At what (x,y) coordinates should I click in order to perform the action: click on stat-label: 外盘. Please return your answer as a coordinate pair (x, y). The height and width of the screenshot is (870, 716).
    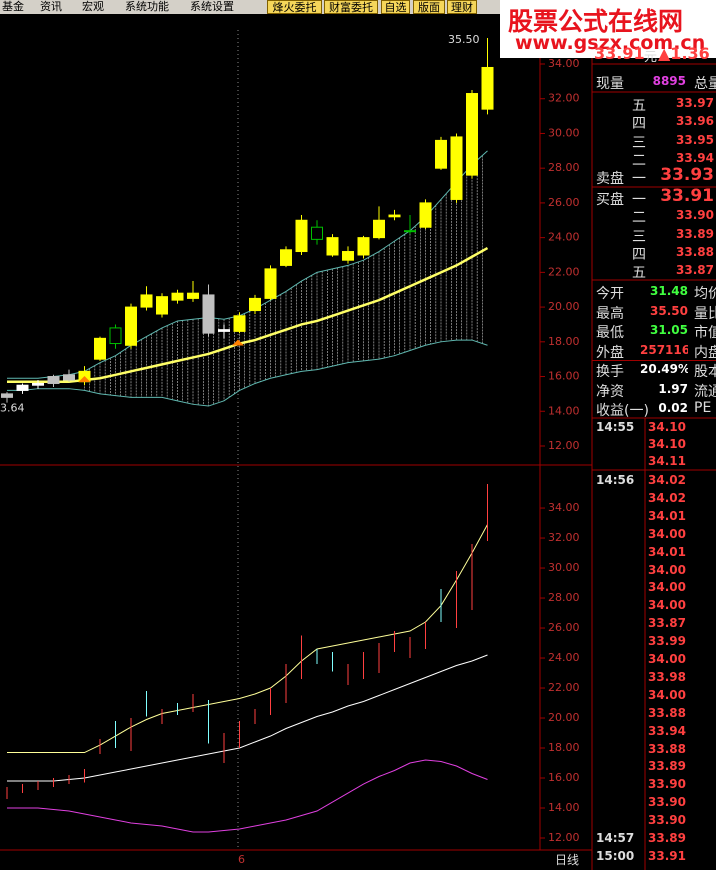
    Looking at the image, I should click on (610, 352).